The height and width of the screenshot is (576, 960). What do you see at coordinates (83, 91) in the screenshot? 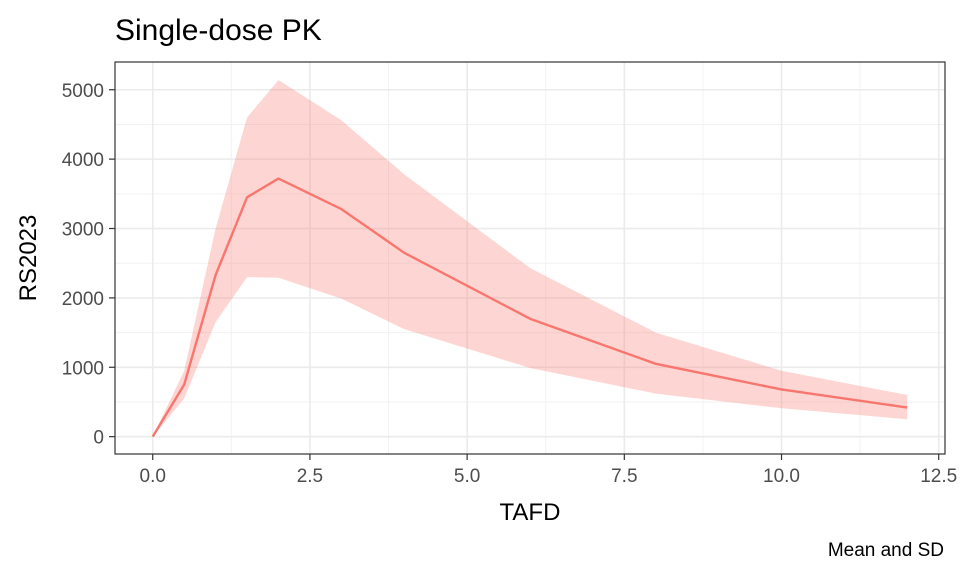
I see `y-tick-label: 5000` at bounding box center [83, 91].